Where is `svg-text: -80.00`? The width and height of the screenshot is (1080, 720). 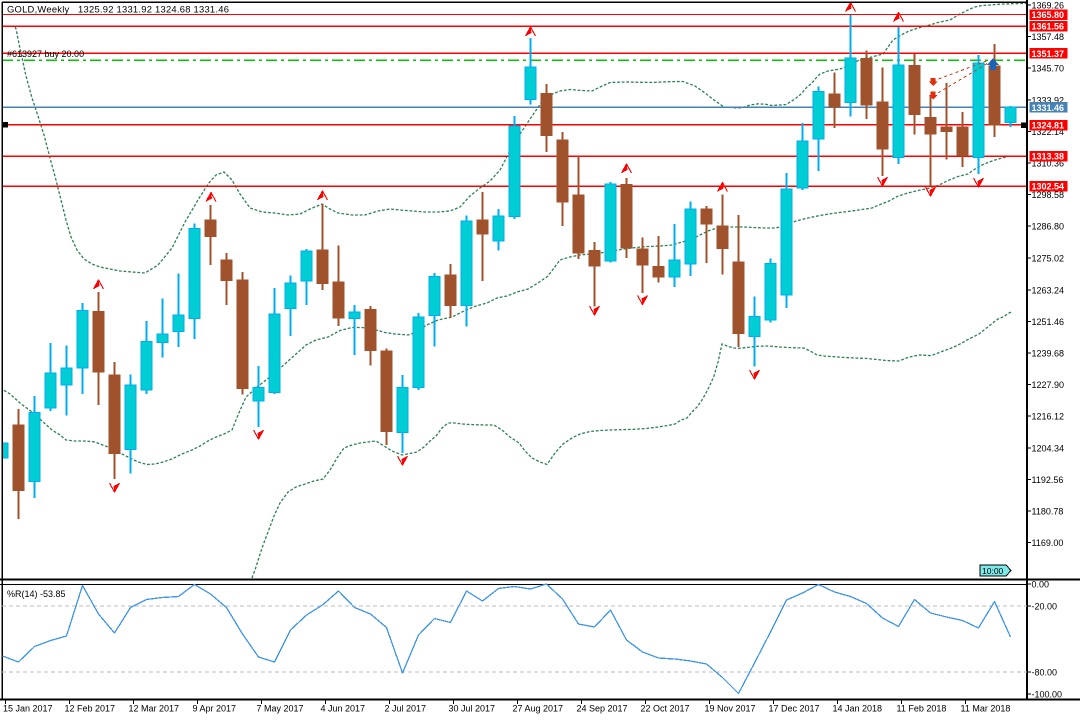 svg-text: -80.00 is located at coordinates (1045, 673).